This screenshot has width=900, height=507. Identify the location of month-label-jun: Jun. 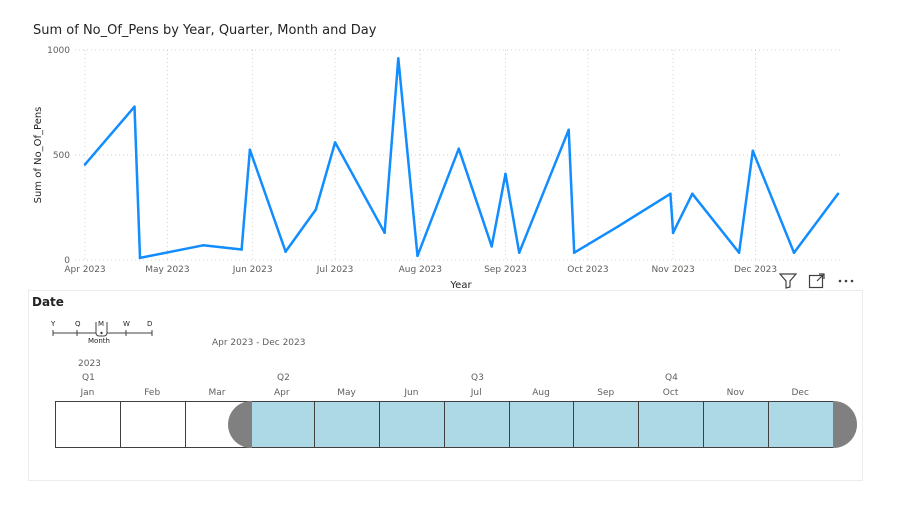
(411, 393).